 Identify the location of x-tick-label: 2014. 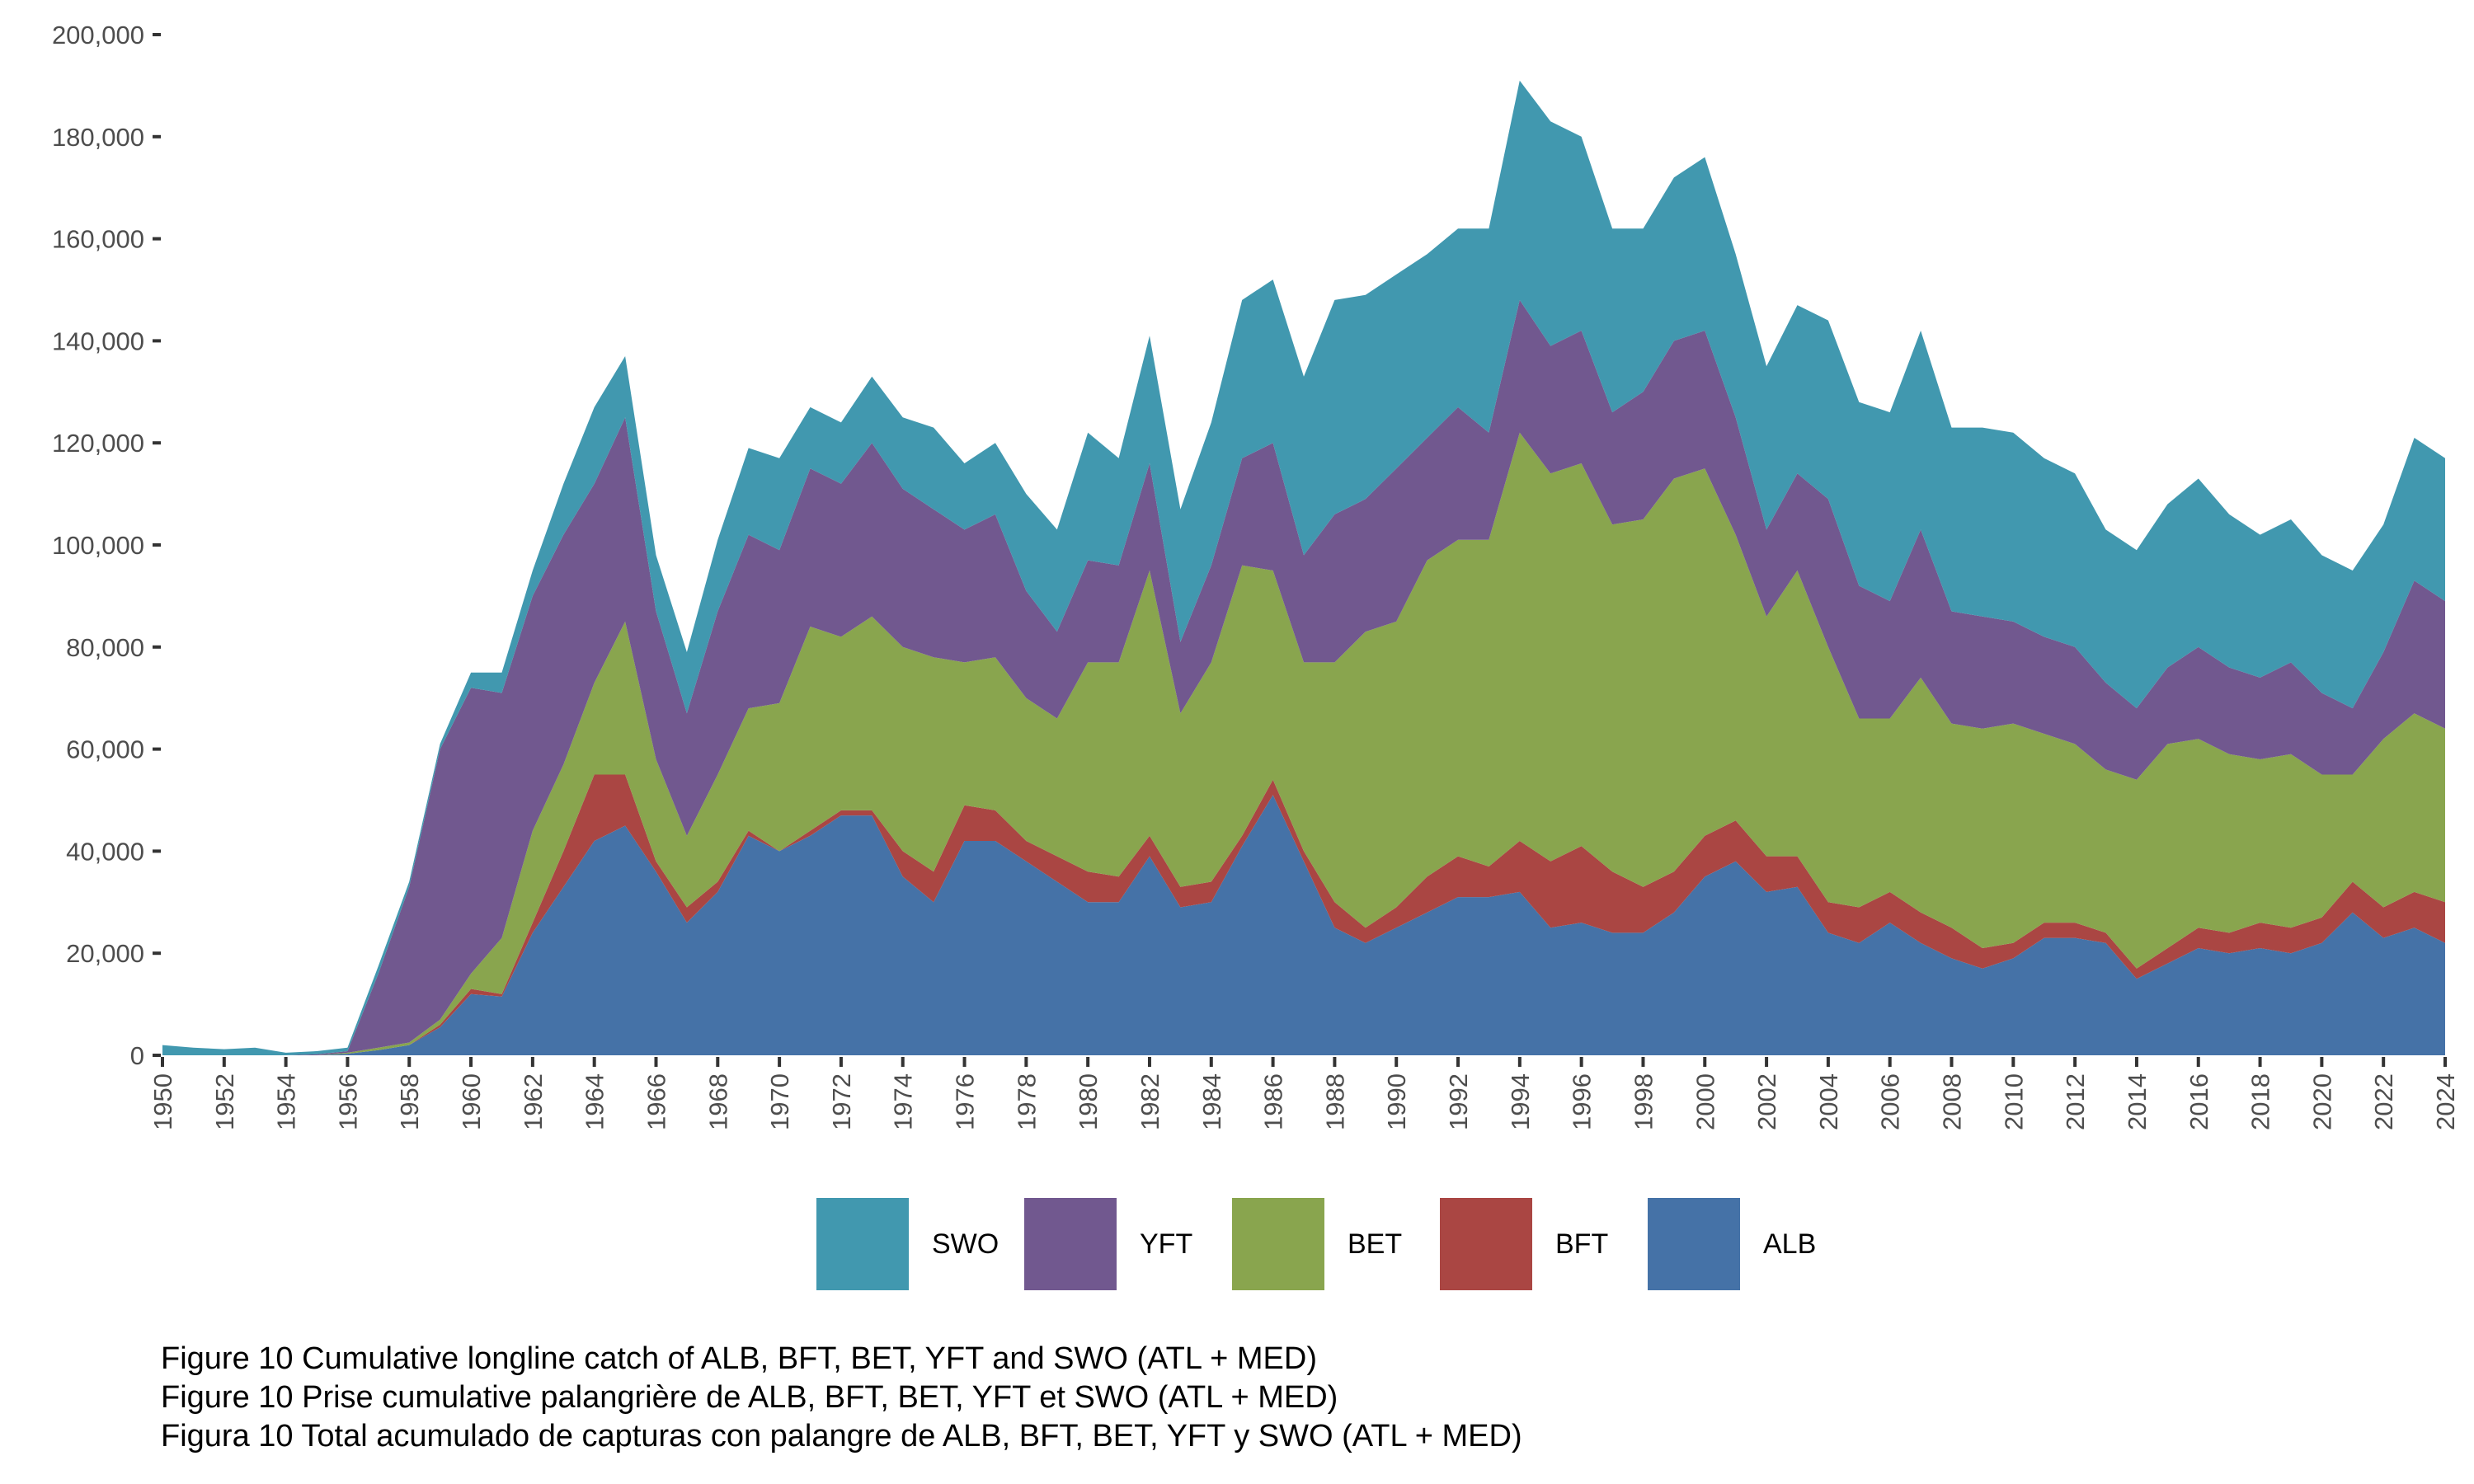
(2137, 1101).